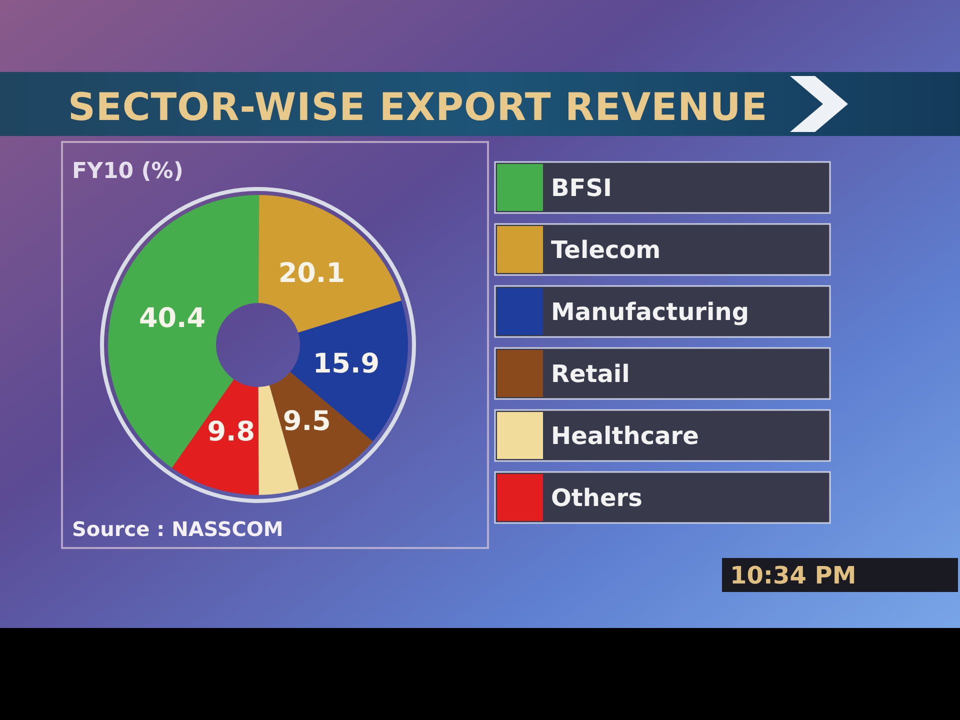 The height and width of the screenshot is (720, 960). Describe the element at coordinates (596, 498) in the screenshot. I see `legend-label: Others` at that location.